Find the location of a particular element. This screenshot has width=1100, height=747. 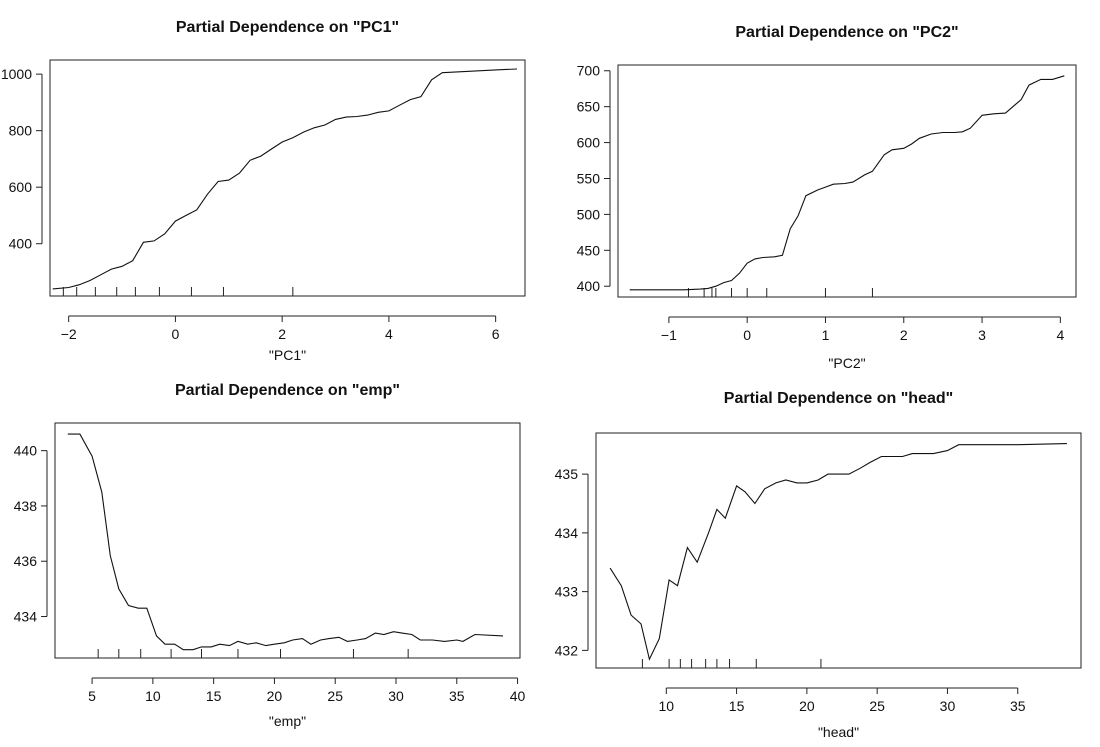

y-tick-label: 438 is located at coordinates (26, 506).